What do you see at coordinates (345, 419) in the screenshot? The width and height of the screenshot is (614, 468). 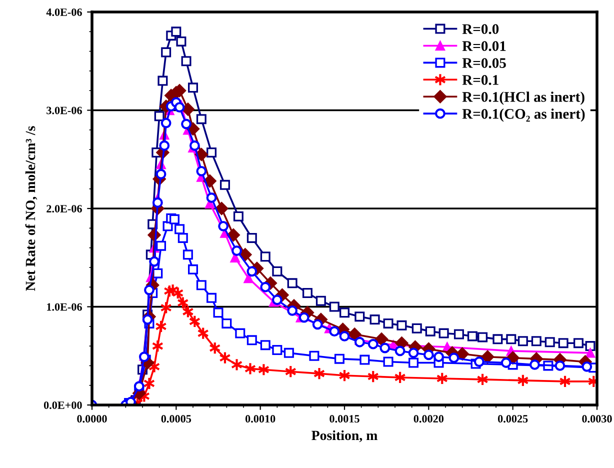 I see `x-tick-label: 0.0015` at bounding box center [345, 419].